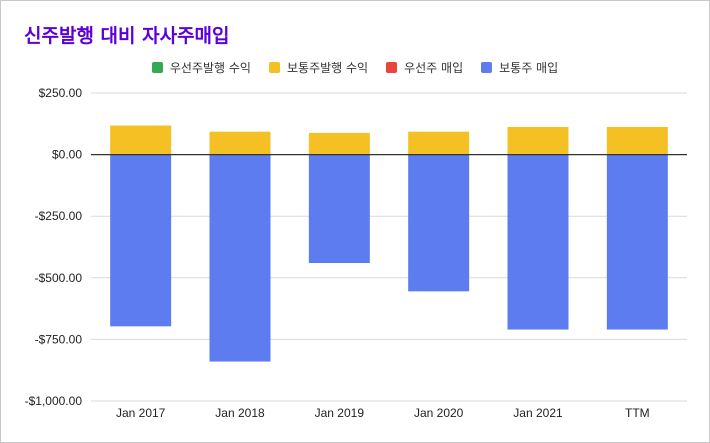 The height and width of the screenshot is (443, 710). What do you see at coordinates (487, 67) in the screenshot?
I see `legend-swatch-common-buyback` at bounding box center [487, 67].